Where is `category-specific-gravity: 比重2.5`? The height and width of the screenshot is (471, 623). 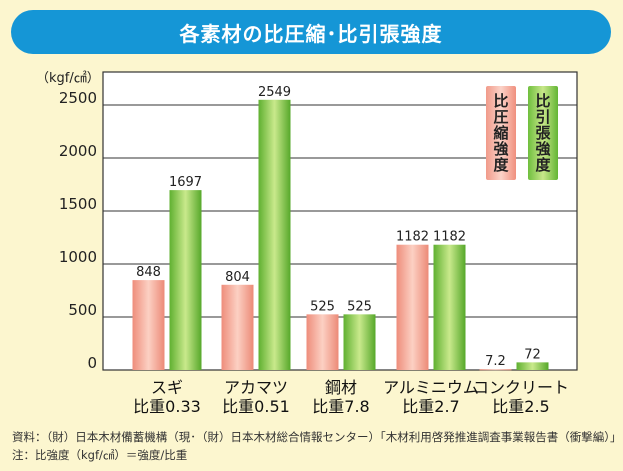
category-specific-gravity: 比重2.5 is located at coordinates (521, 406).